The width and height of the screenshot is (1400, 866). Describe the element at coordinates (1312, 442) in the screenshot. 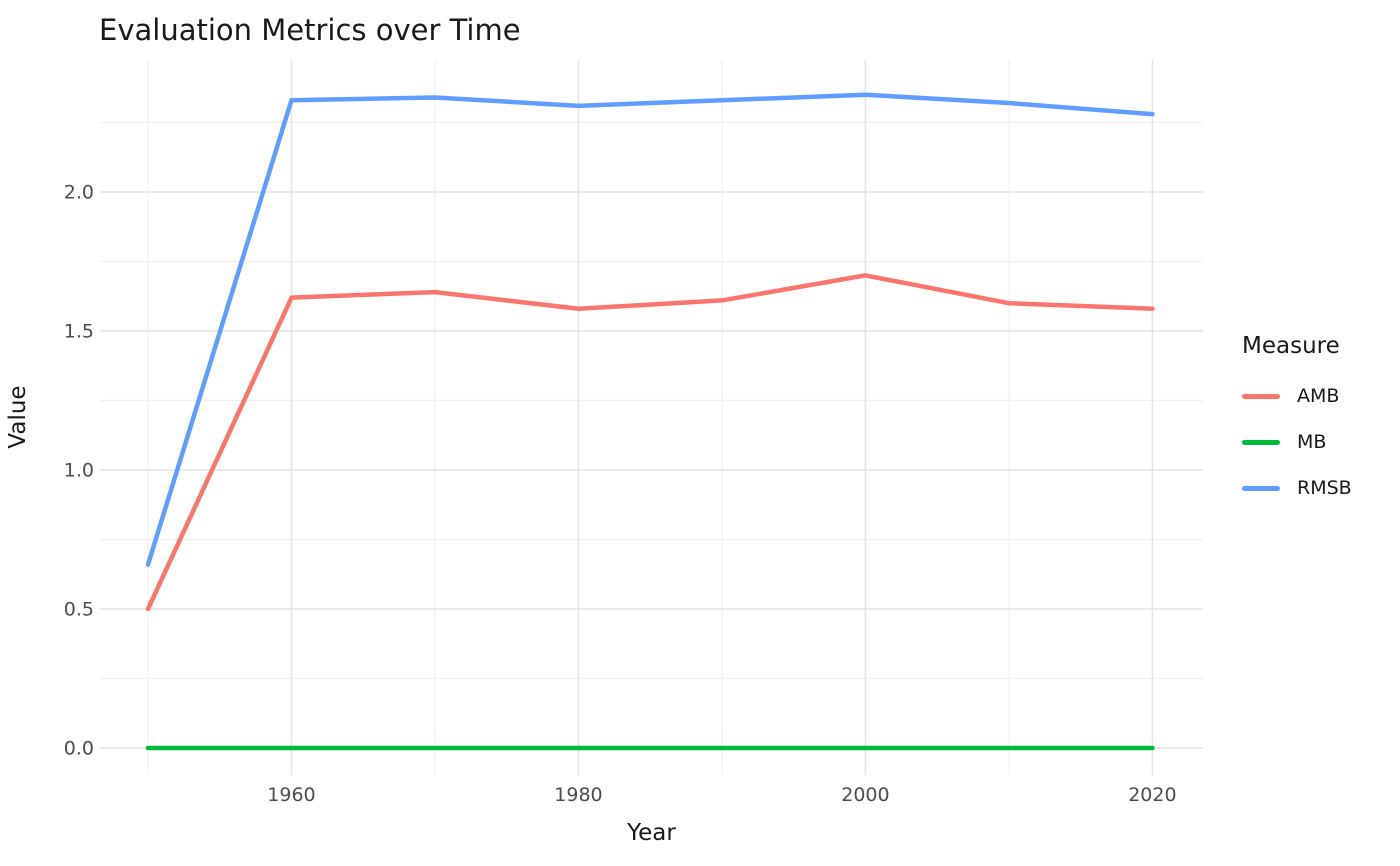

I see `legend-label: MB` at that location.